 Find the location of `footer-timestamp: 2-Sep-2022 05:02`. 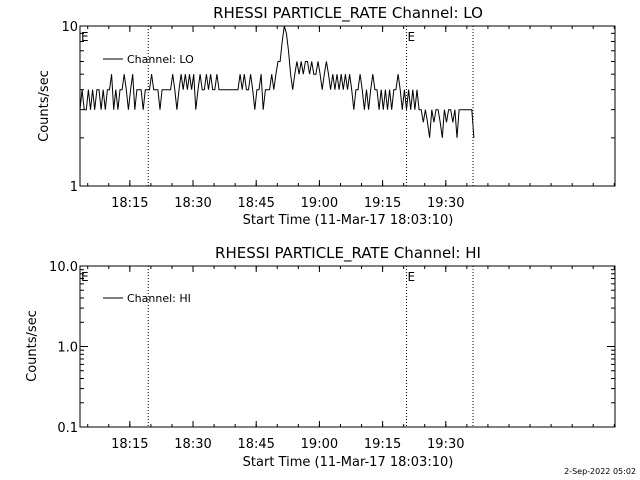

footer-timestamp: 2-Sep-2022 05:02 is located at coordinates (600, 471).